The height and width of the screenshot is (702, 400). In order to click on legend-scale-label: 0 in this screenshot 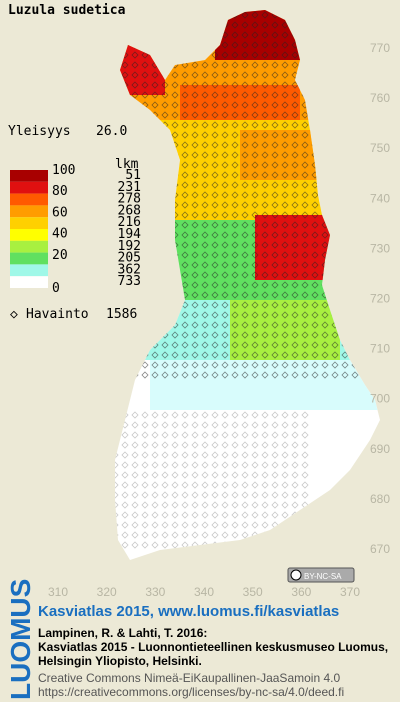, I will do `click(56, 288)`.